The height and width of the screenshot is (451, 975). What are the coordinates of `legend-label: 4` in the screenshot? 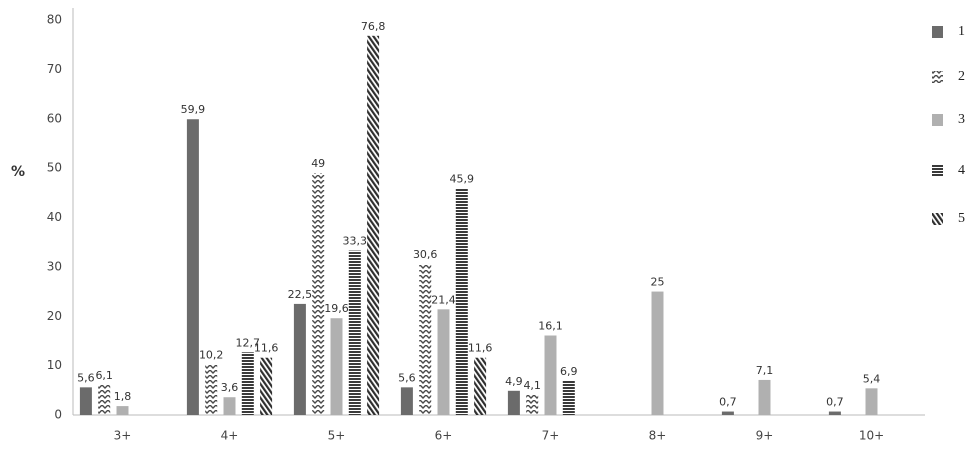 It's located at (961, 170).